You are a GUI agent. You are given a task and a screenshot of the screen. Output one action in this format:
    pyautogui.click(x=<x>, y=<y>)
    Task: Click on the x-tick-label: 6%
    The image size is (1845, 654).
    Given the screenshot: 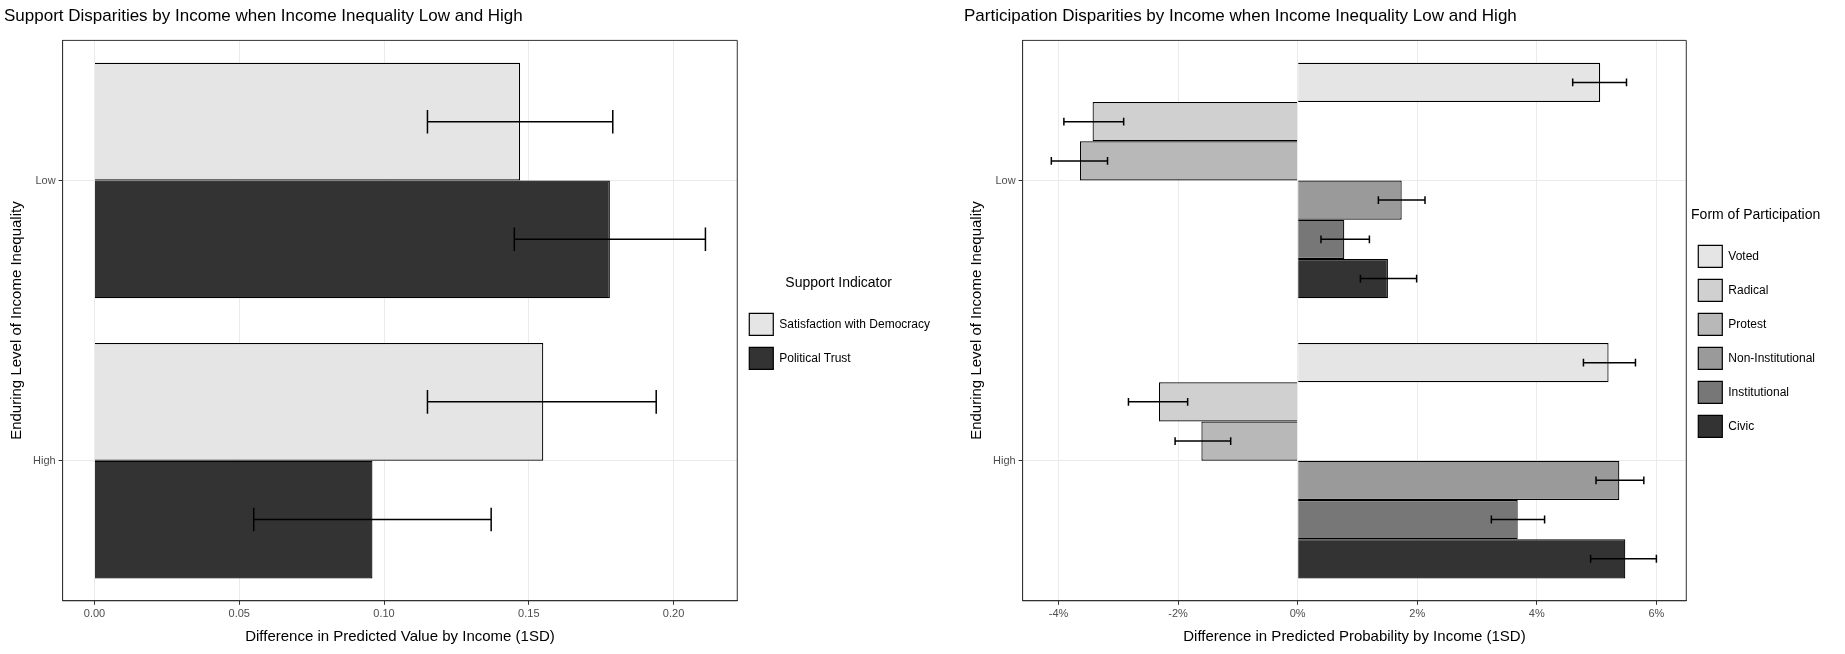 What is the action you would take?
    pyautogui.click(x=1656, y=613)
    